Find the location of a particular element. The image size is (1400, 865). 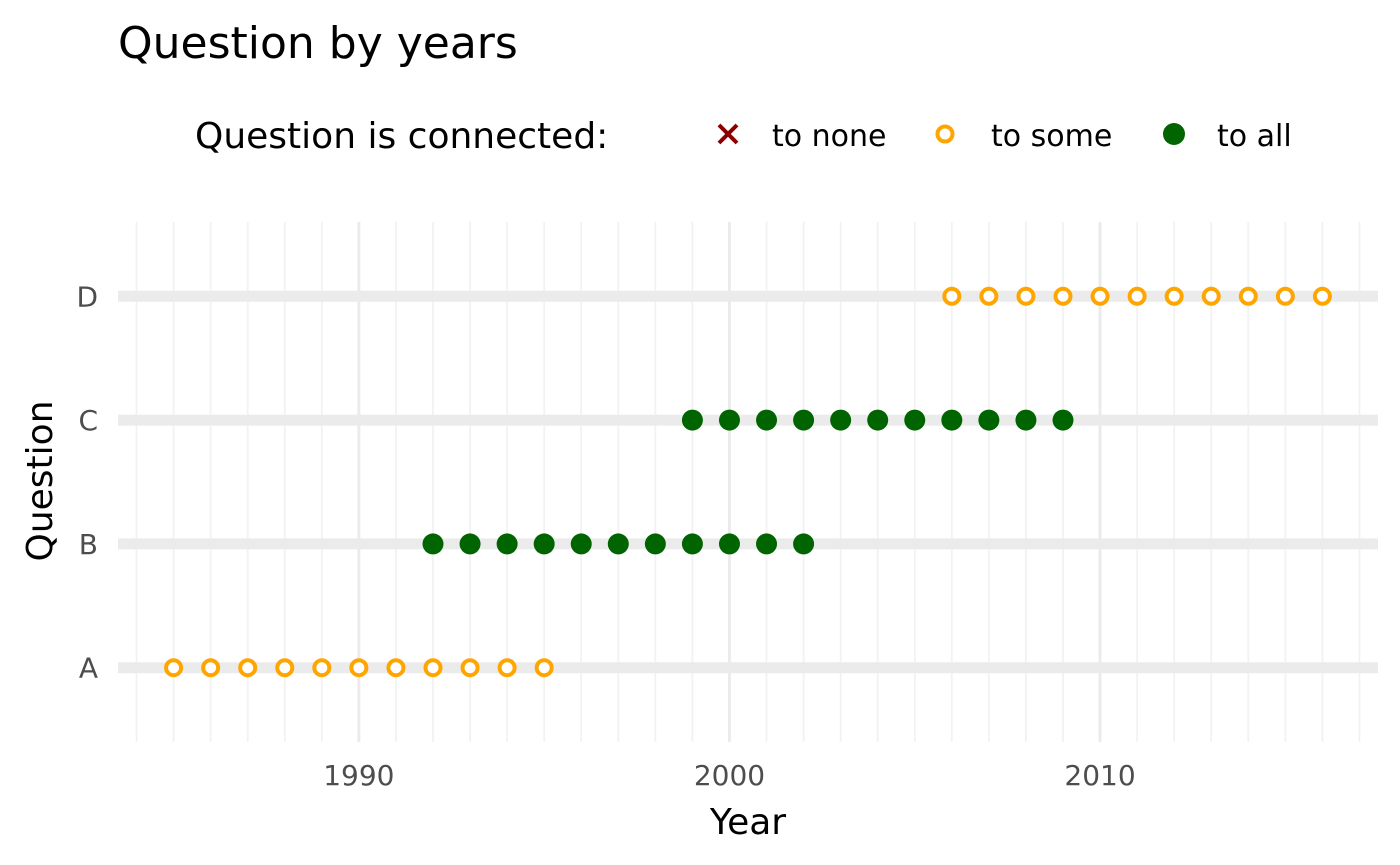

filled-circle-marker-icon is located at coordinates (1174, 134).